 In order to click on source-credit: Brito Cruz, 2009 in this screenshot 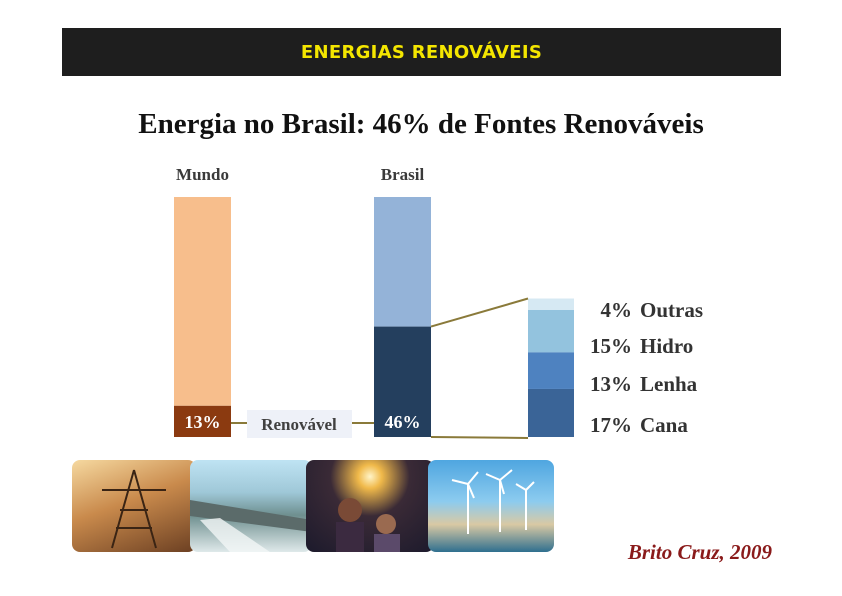, I will do `click(699, 552)`.